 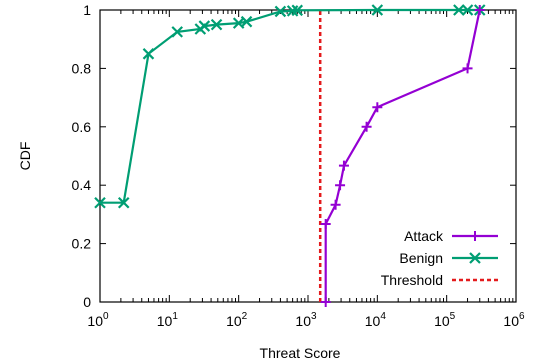 I want to click on y-tick-label: 1, so click(x=87, y=10).